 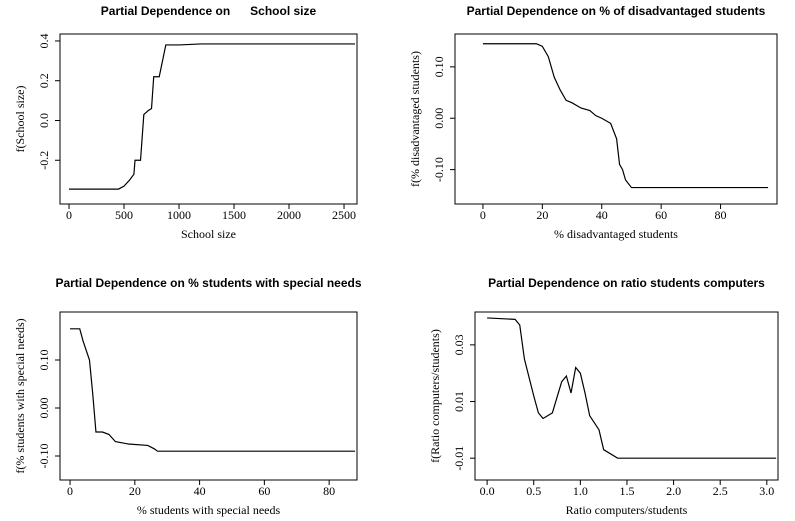 What do you see at coordinates (435, 396) in the screenshot?
I see `y-axis-label: f(Ratio computers/students)` at bounding box center [435, 396].